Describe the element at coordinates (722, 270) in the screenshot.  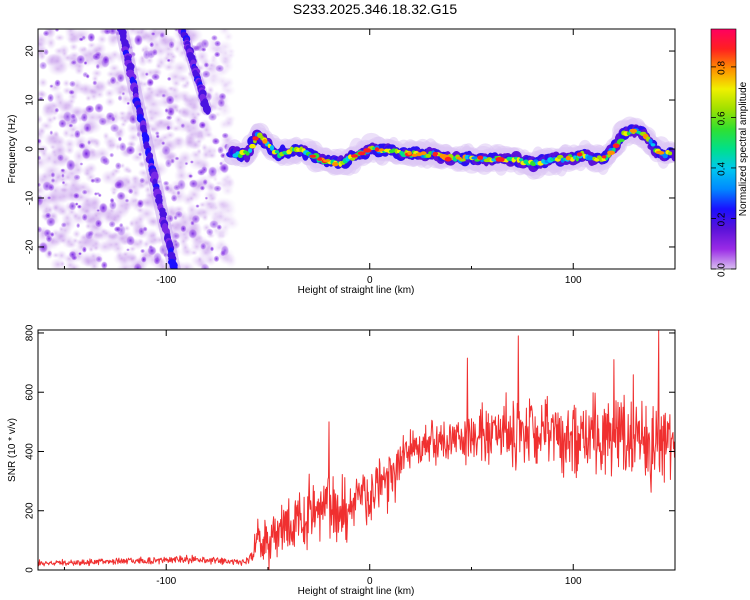
I see `colorbar-tick-label: 0.0` at that location.